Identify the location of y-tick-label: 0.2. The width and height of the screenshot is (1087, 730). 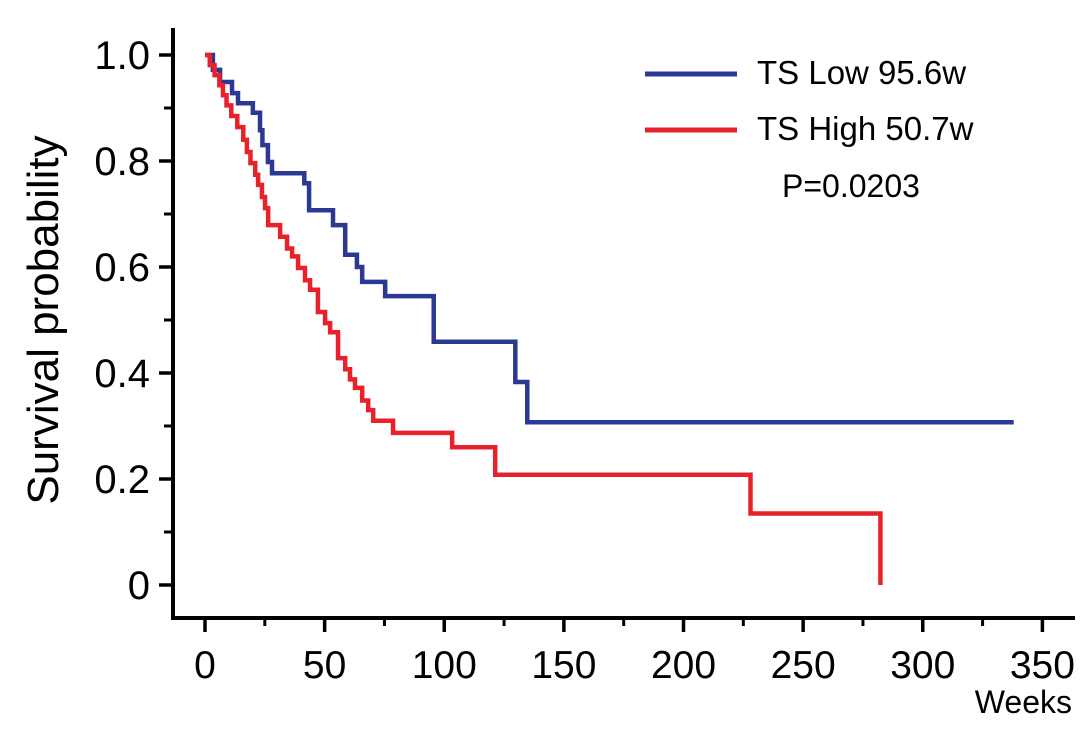
(122, 480).